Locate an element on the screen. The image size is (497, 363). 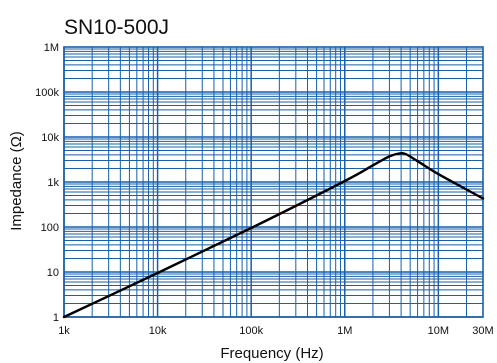
x-tick-label: 1M is located at coordinates (344, 331).